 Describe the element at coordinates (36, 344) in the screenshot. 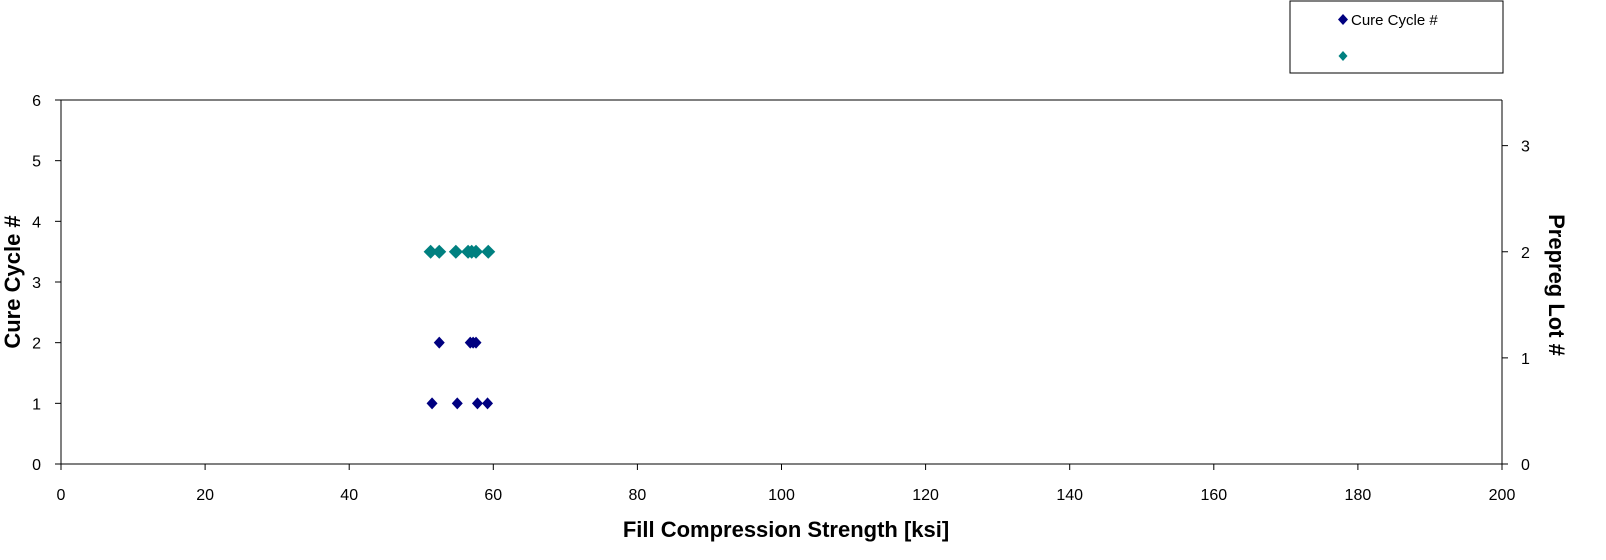

I see `y-tick-label: 2` at that location.